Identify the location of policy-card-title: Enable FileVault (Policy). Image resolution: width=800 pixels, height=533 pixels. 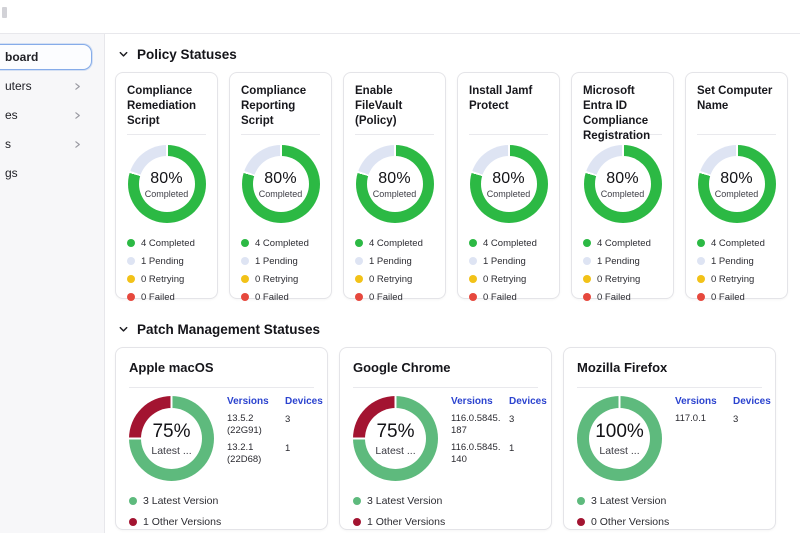
(379, 106).